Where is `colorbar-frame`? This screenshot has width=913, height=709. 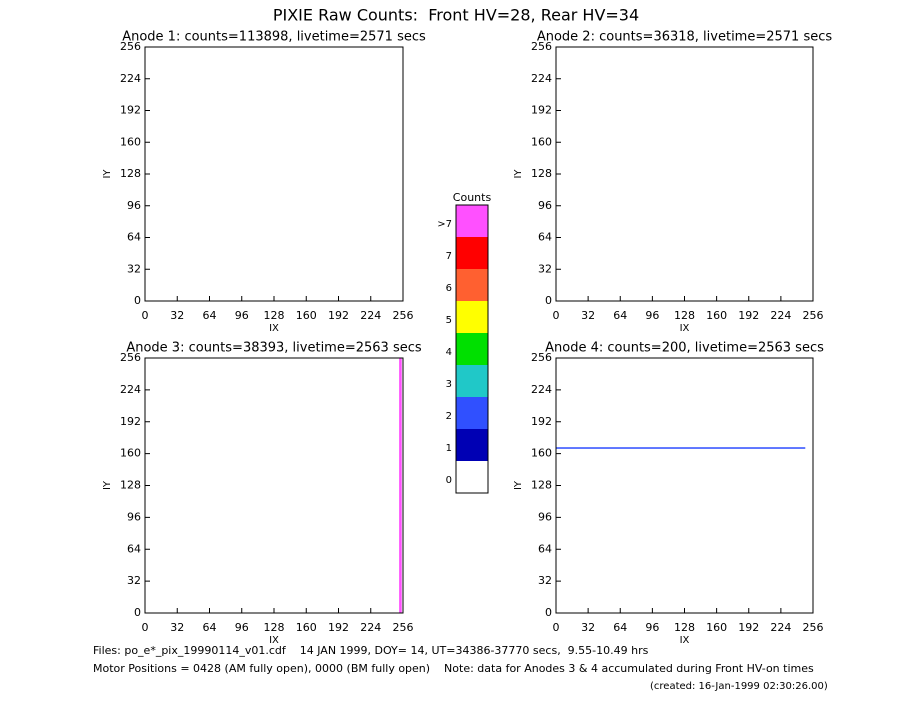 colorbar-frame is located at coordinates (472, 349).